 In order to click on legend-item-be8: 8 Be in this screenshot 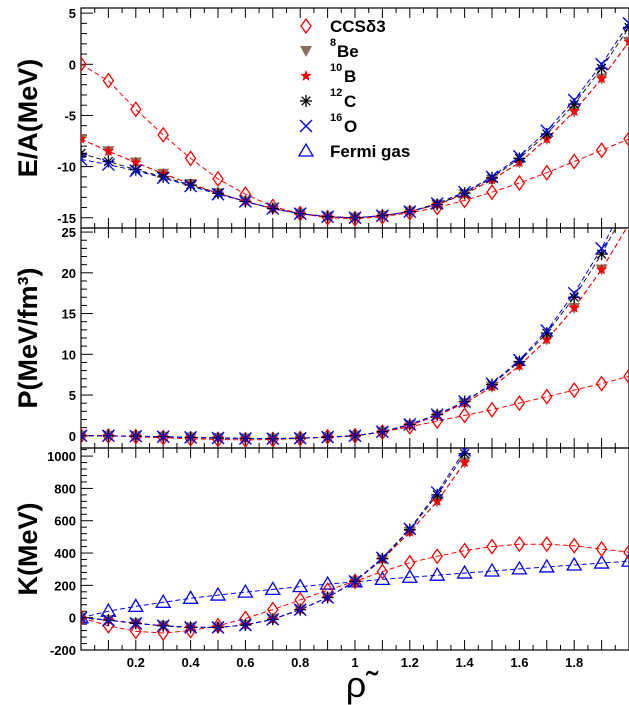, I will do `click(329, 49)`.